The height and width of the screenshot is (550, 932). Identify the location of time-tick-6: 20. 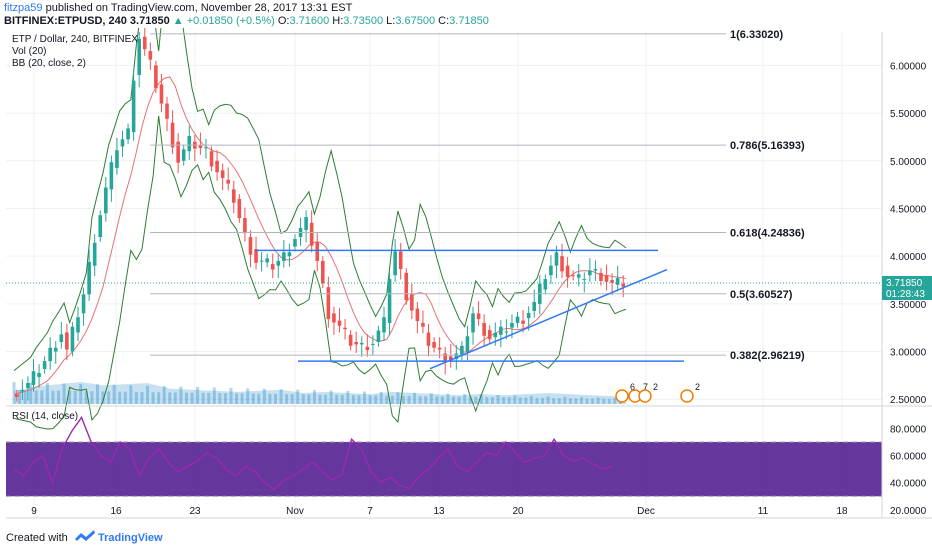
(518, 511).